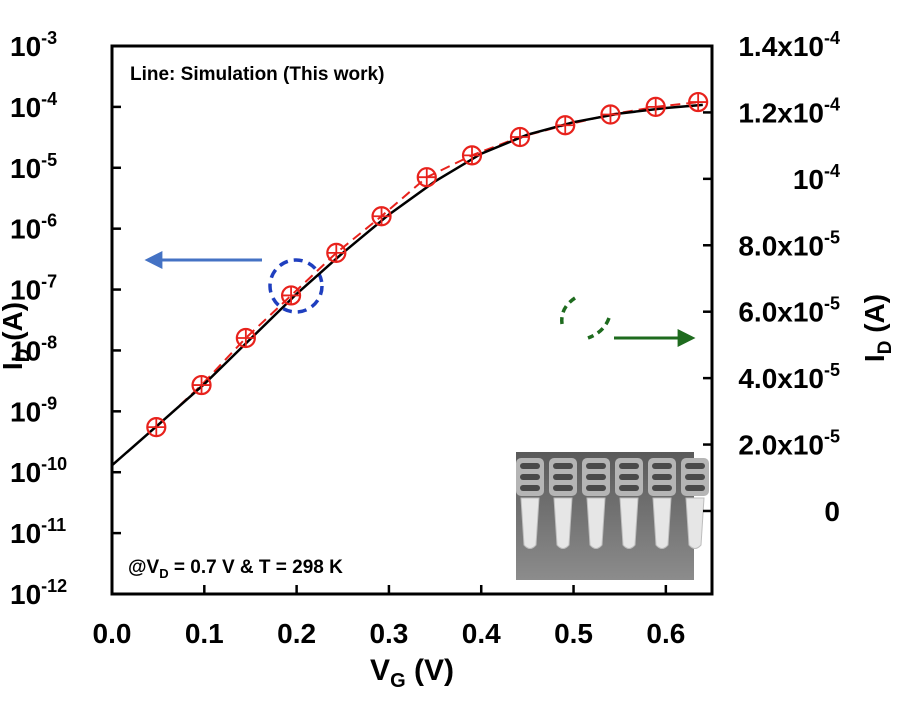 The image size is (912, 708). What do you see at coordinates (877, 328) in the screenshot?
I see `right-axis-title: ID (A)` at bounding box center [877, 328].